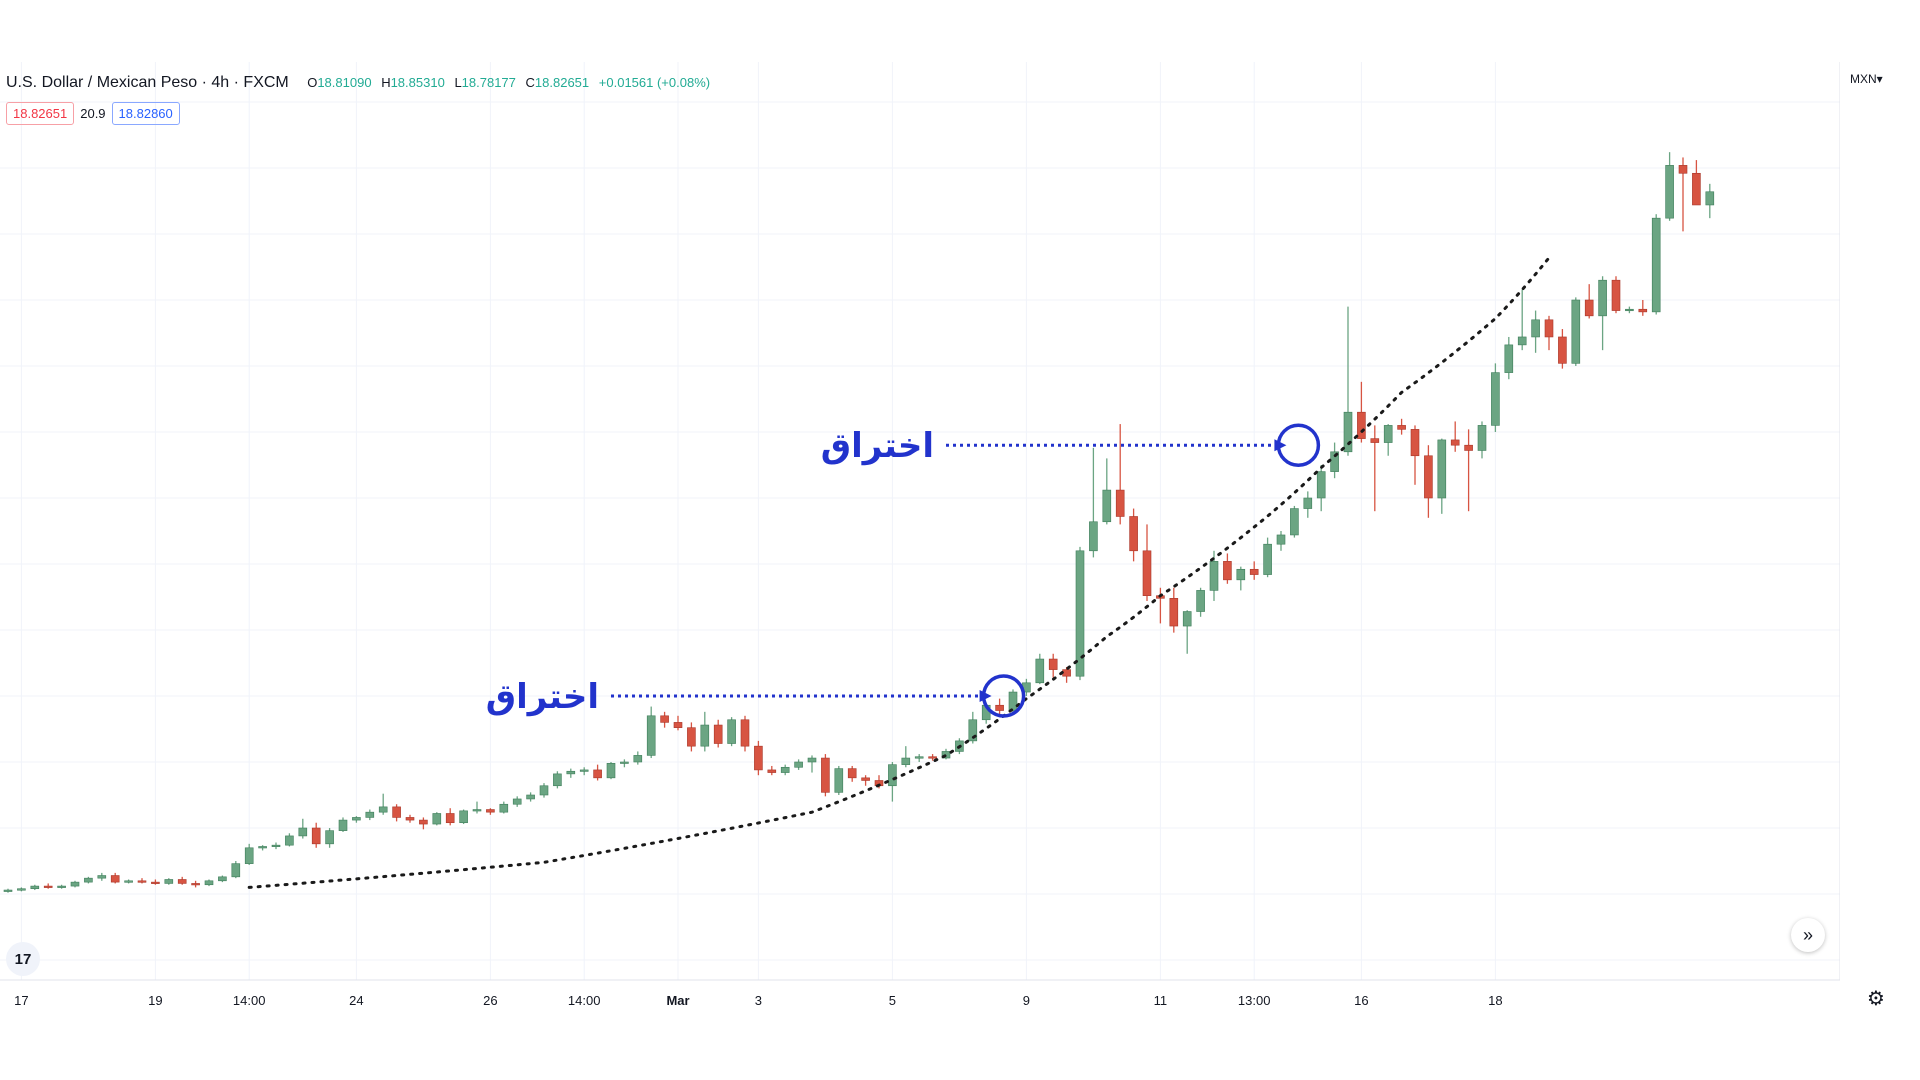  What do you see at coordinates (147, 82) in the screenshot?
I see `symbol-title: U.S. Dollar / Mexican Peso · 4h · FXCM` at bounding box center [147, 82].